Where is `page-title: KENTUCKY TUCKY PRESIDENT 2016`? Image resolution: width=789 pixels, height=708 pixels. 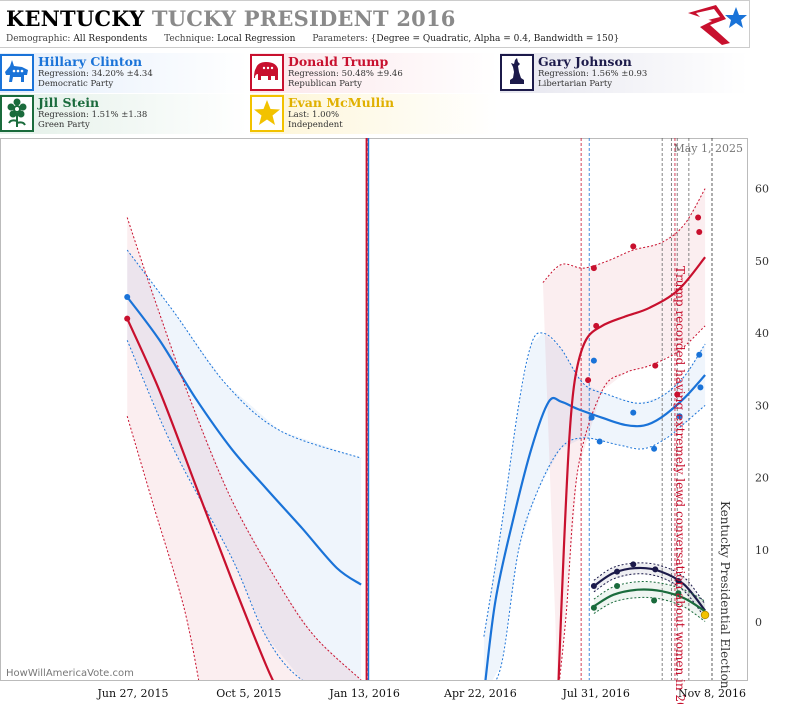 page-title: KENTUCKY TUCKY PRESIDENT 2016 is located at coordinates (231, 18).